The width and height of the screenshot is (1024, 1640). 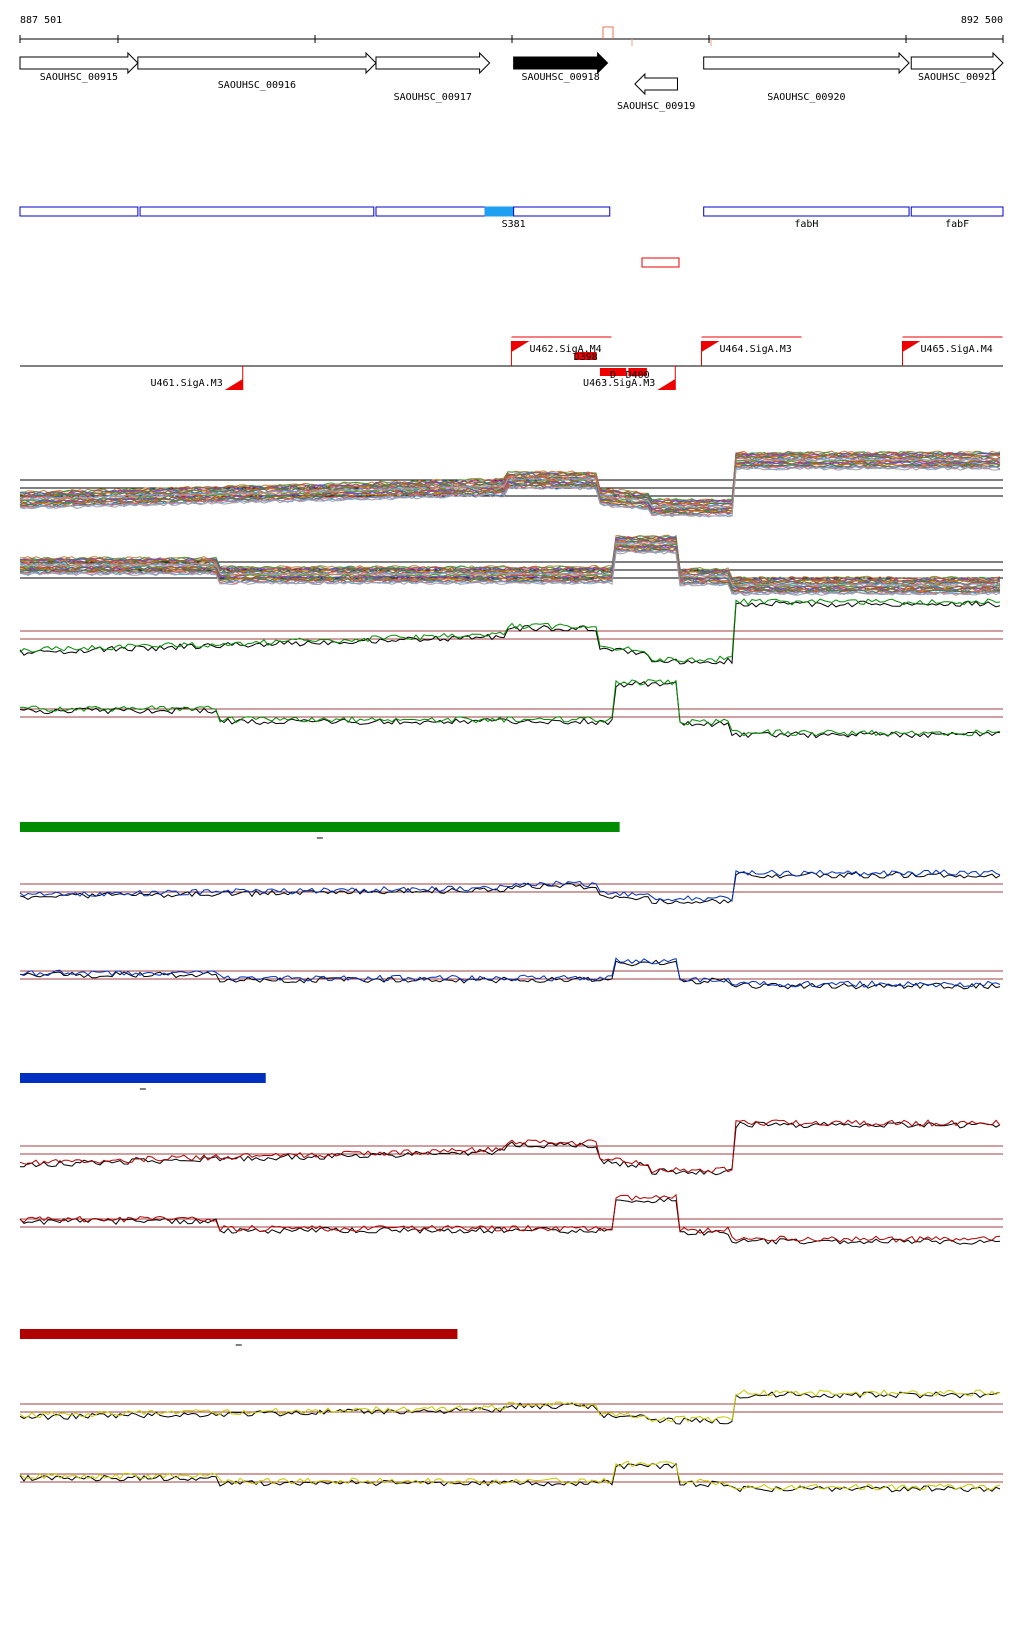 I want to click on tu-U462.SigA.M4: U462.SigA.M4, so click(x=561, y=351).